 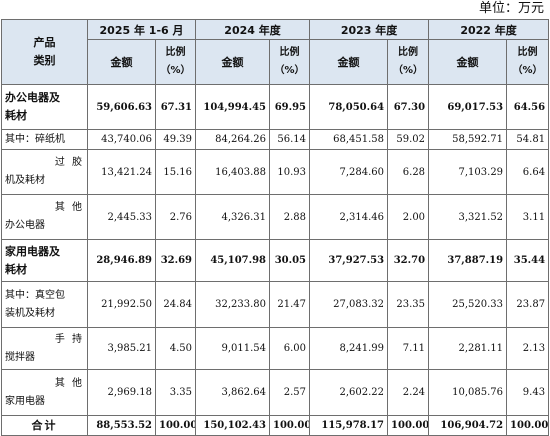 What do you see at coordinates (528, 217) in the screenshot?
I see `ratio-cell: 3.11` at bounding box center [528, 217].